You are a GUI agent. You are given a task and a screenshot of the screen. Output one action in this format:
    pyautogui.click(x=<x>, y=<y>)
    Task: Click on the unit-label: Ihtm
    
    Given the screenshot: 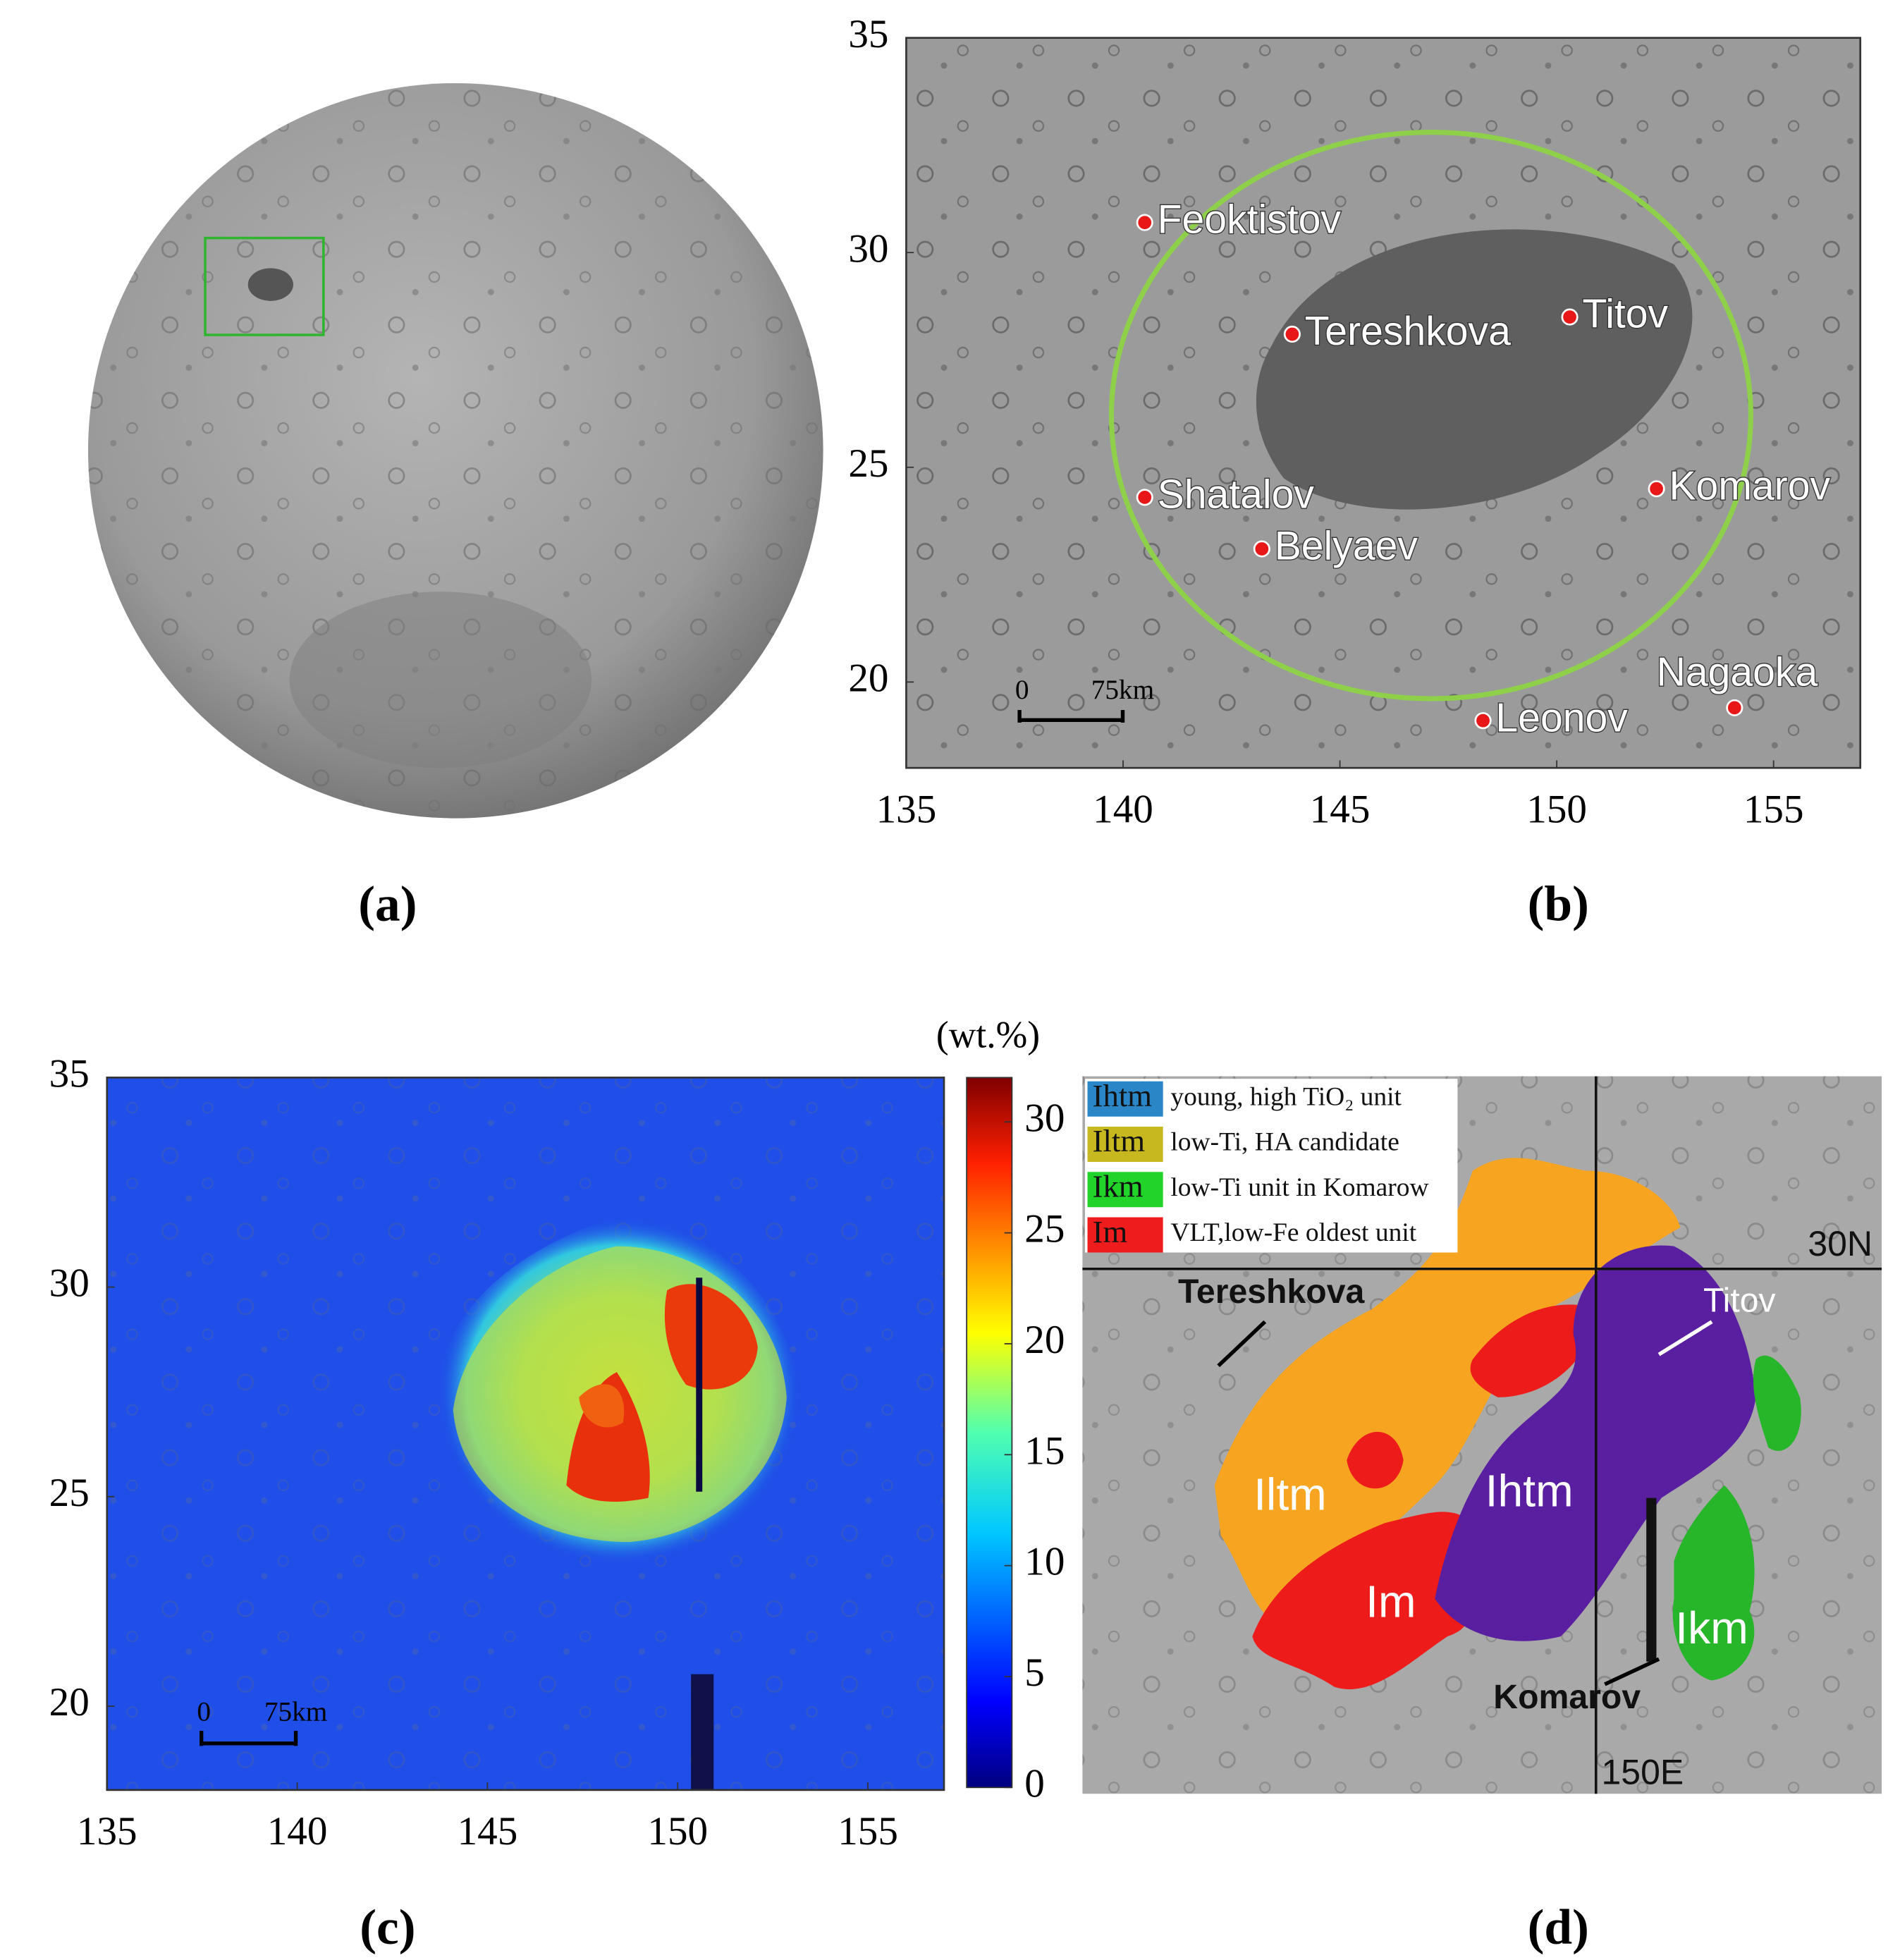 What is the action you would take?
    pyautogui.click(x=1529, y=1490)
    